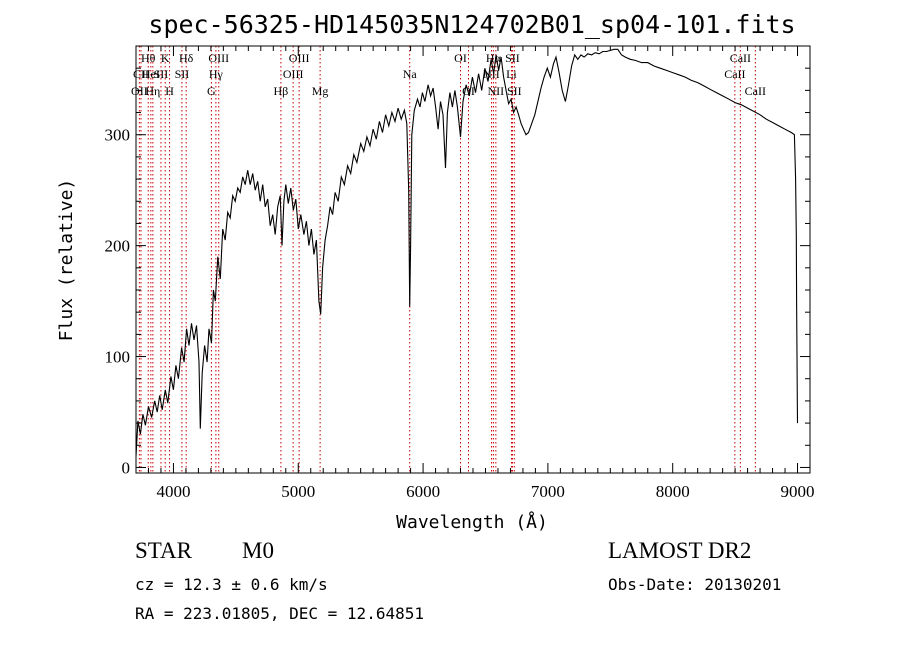 The width and height of the screenshot is (900, 649). What do you see at coordinates (680, 550) in the screenshot?
I see `survey-name: LAMOST DR2` at bounding box center [680, 550].